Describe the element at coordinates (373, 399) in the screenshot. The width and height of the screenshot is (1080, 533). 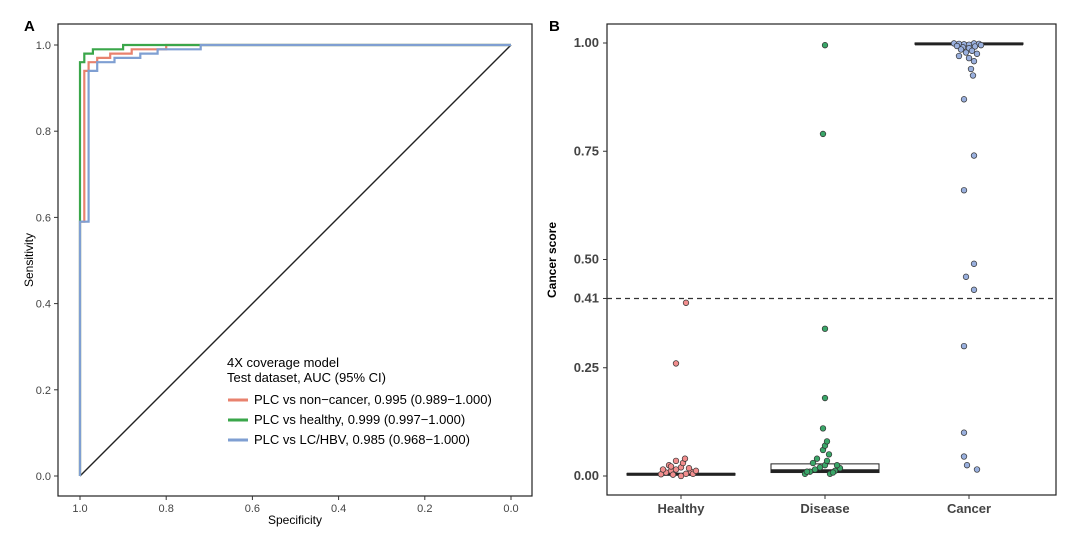
I see `legend-label-non-cancer: PLC vs non−cancer, 0.995 (0.989−1.000)` at that location.